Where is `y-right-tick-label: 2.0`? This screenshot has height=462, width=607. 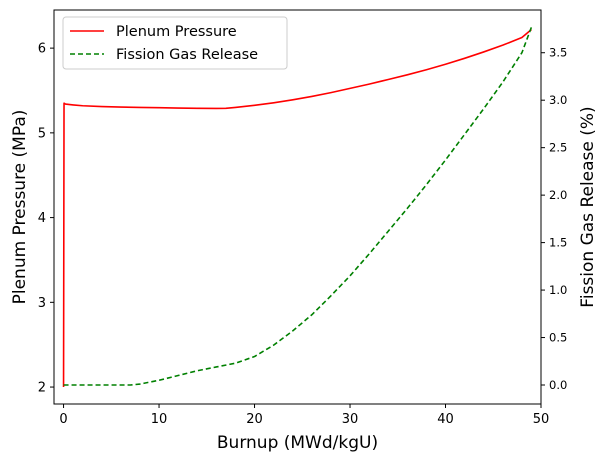 y-right-tick-label: 2.0 is located at coordinates (558, 195).